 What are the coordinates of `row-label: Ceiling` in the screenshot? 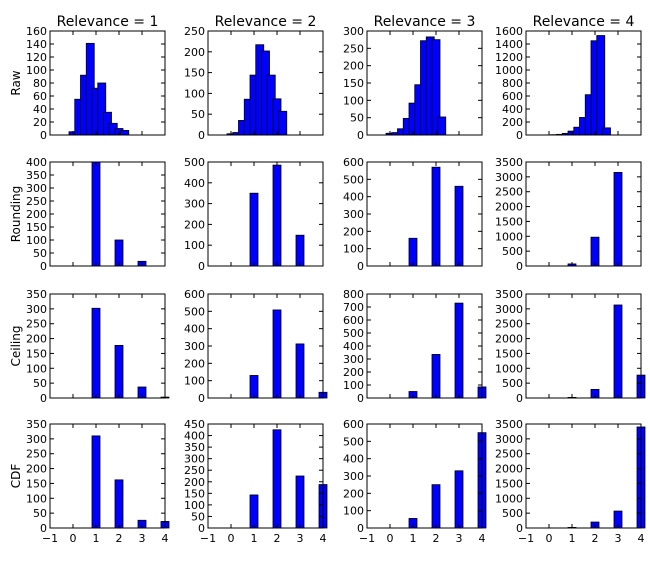 It's located at (16, 346).